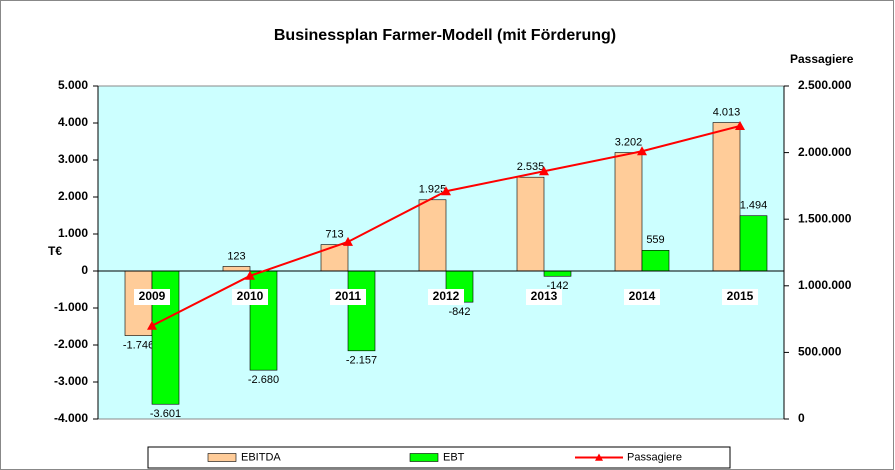  What do you see at coordinates (801, 418) in the screenshot?
I see `y2-tick-label: 0` at bounding box center [801, 418].